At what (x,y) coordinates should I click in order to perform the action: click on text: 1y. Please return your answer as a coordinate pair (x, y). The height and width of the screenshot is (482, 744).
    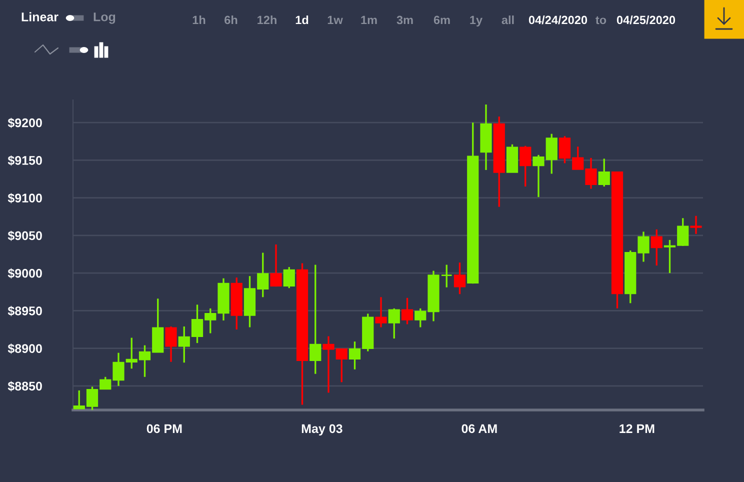
    Looking at the image, I should click on (476, 21).